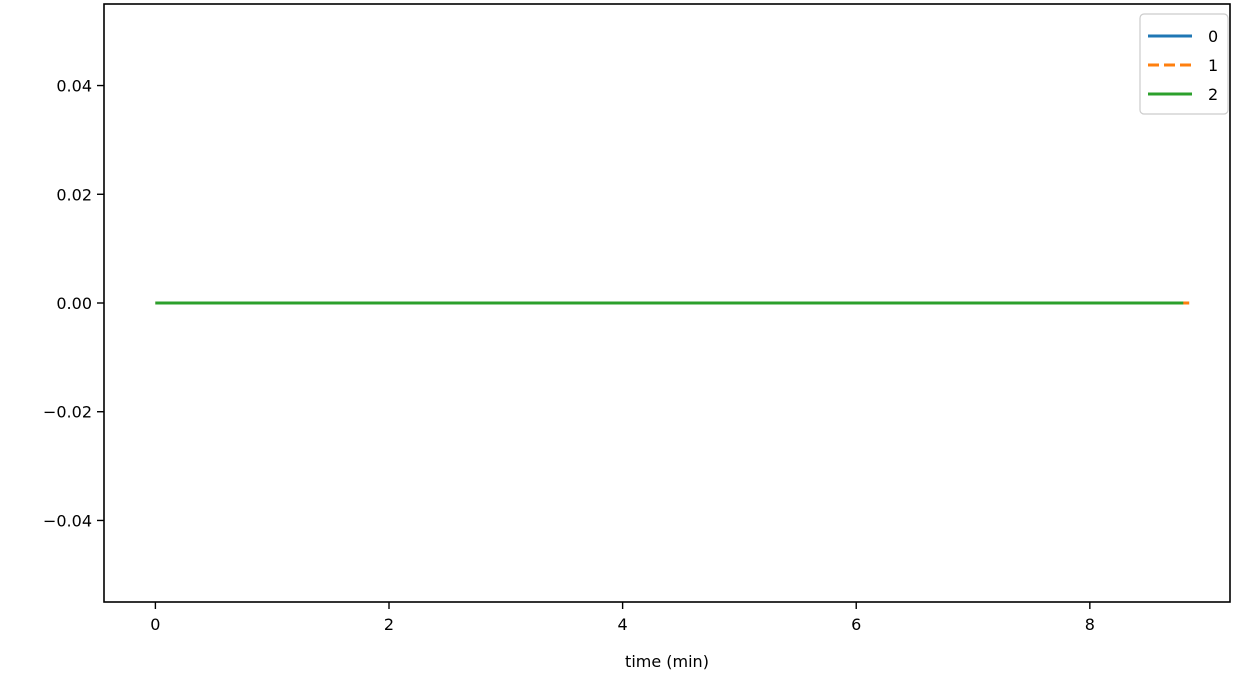 The height and width of the screenshot is (680, 1233). Describe the element at coordinates (74, 194) in the screenshot. I see `y-tick-label: 0.02` at that location.